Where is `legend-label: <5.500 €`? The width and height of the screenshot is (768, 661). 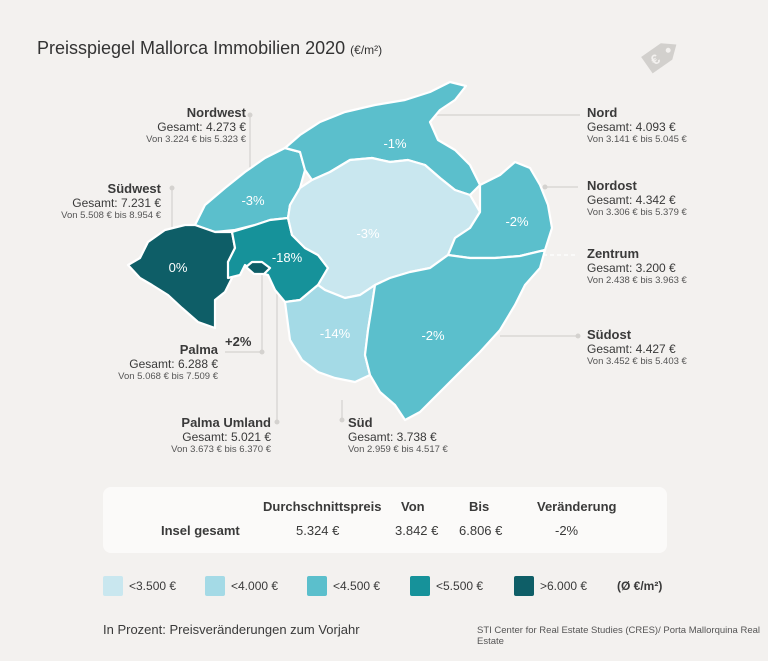 legend-label: <5.500 € is located at coordinates (460, 586).